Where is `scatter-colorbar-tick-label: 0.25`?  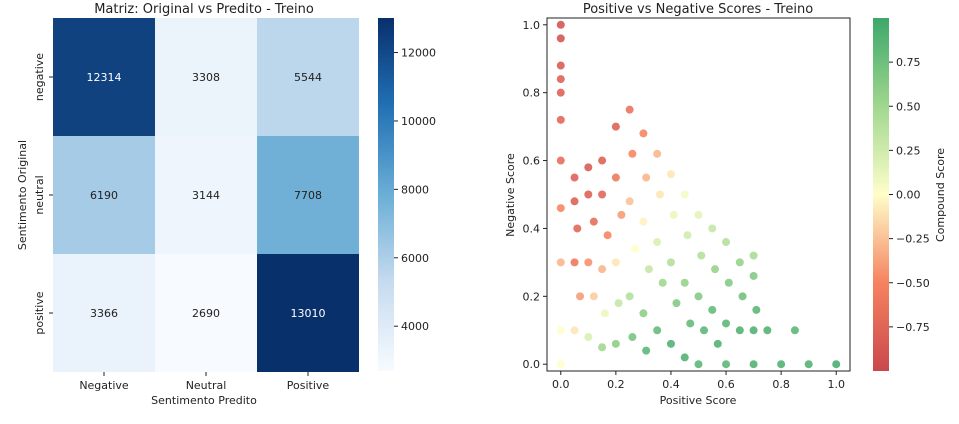
scatter-colorbar-tick-label: 0.25 is located at coordinates (908, 150).